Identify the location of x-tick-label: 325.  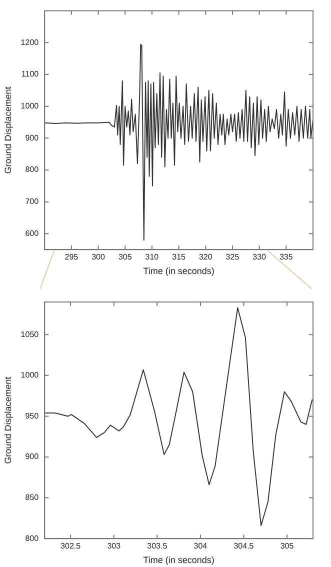
(233, 257).